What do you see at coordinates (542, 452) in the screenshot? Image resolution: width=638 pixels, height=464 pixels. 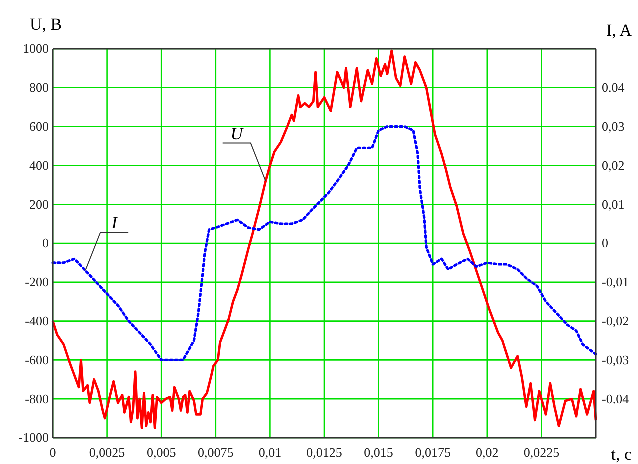 I see `x-tick-label: 0,0225` at bounding box center [542, 452].